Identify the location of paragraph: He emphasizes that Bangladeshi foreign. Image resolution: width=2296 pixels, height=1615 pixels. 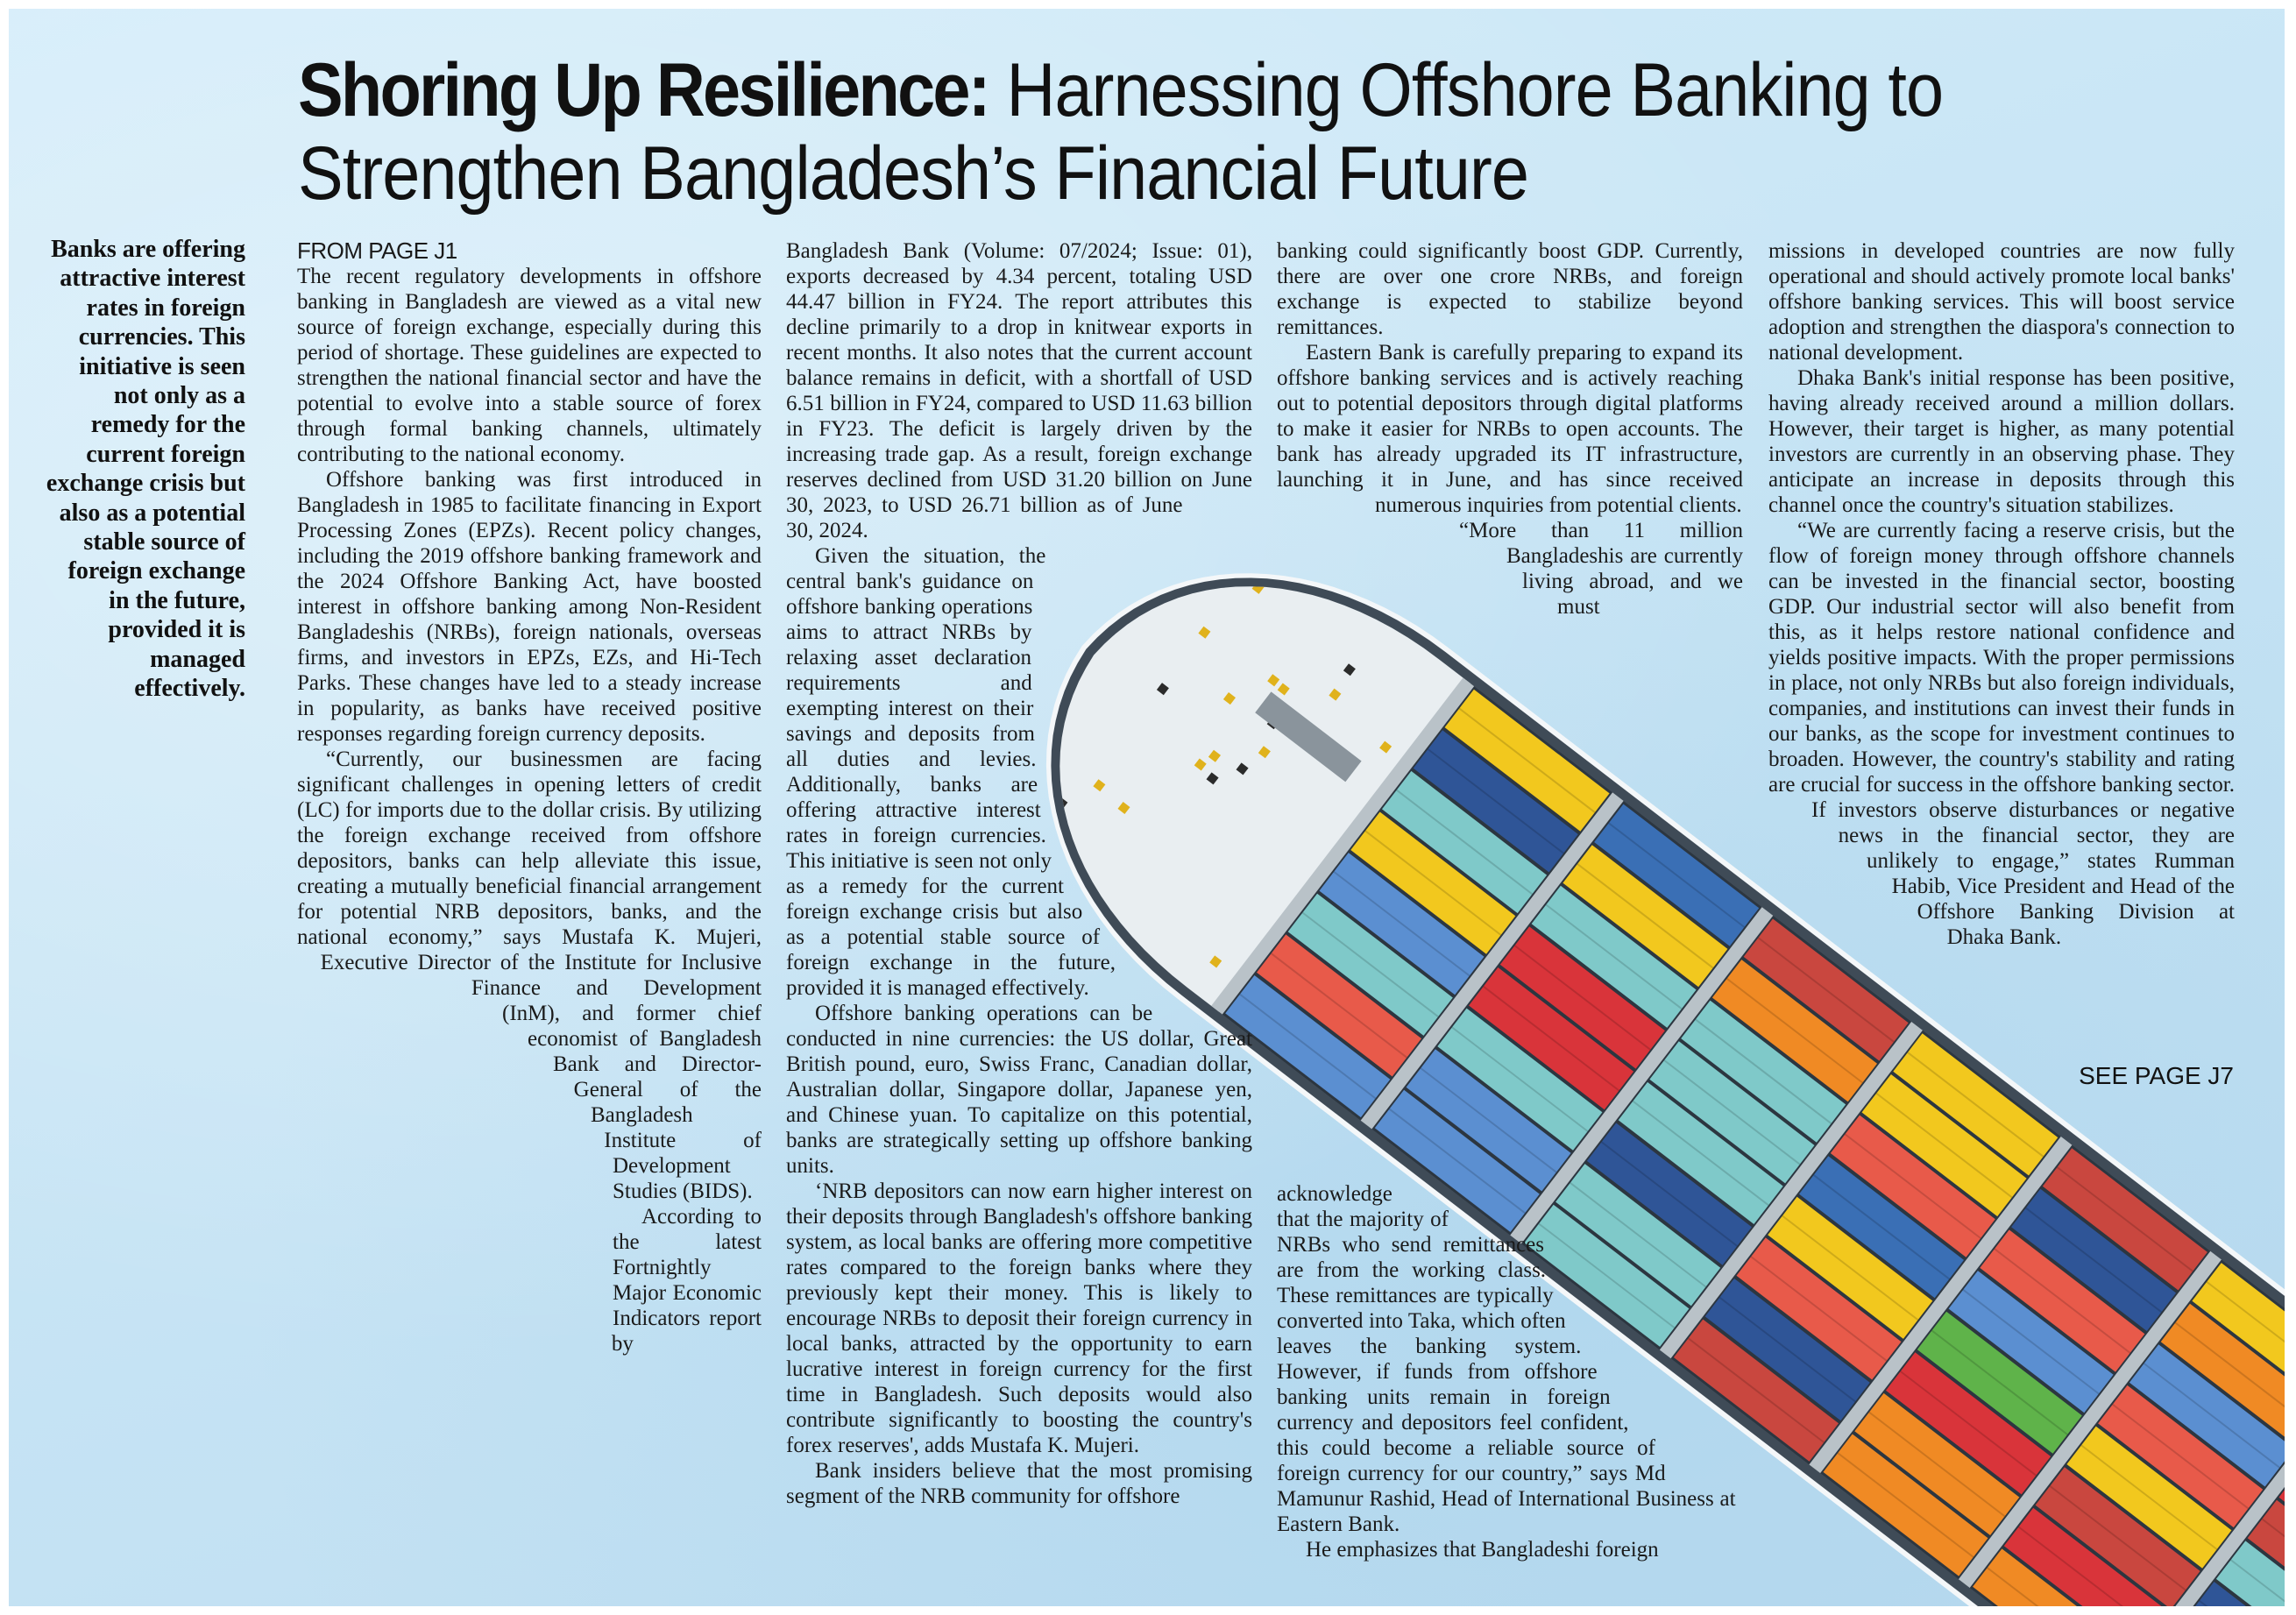
(1482, 1550).